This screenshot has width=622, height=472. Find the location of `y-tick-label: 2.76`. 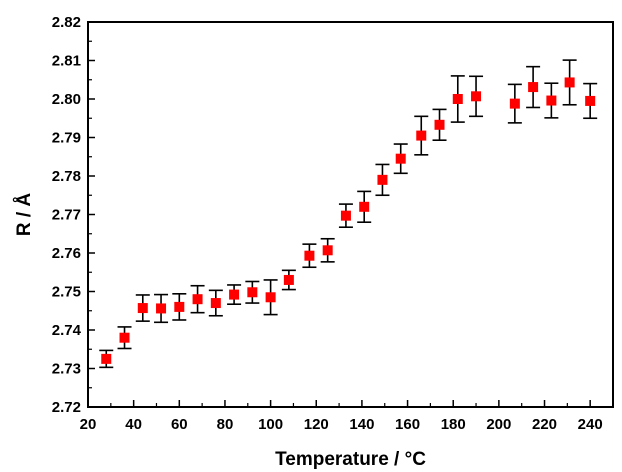

y-tick-label: 2.76 is located at coordinates (66, 253).